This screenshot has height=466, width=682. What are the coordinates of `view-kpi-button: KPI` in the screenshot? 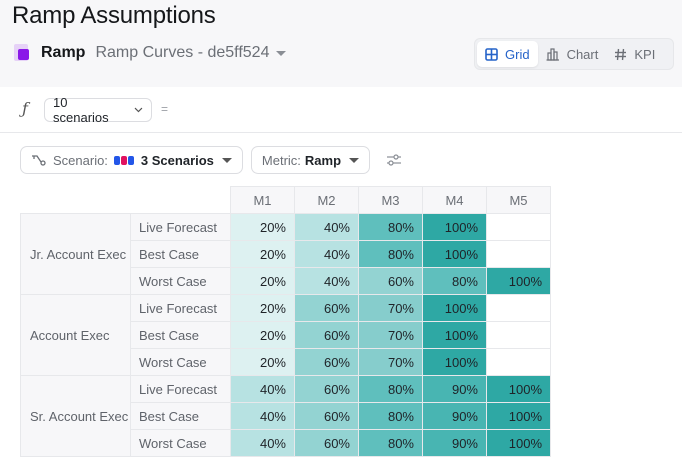 It's located at (634, 54).